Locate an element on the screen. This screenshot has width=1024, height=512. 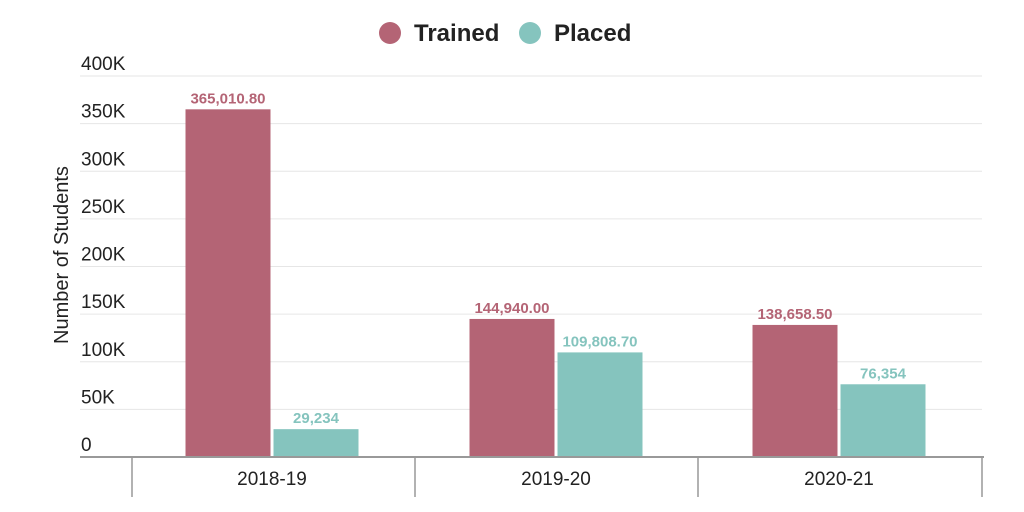
x-tick-label: 2018-19 is located at coordinates (272, 479).